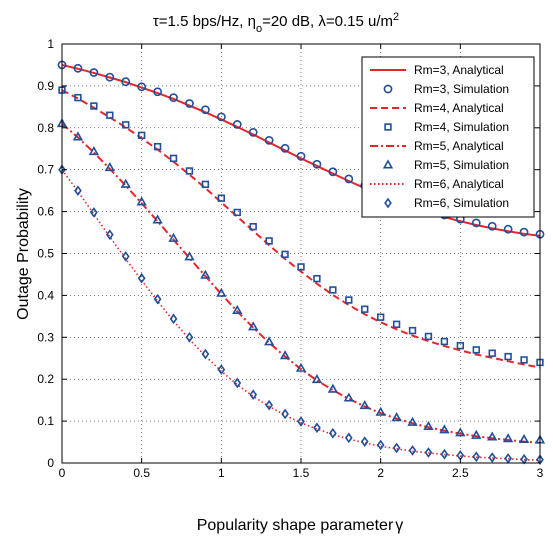  Describe the element at coordinates (396, 17) in the screenshot. I see `title-superscript: 2` at that location.